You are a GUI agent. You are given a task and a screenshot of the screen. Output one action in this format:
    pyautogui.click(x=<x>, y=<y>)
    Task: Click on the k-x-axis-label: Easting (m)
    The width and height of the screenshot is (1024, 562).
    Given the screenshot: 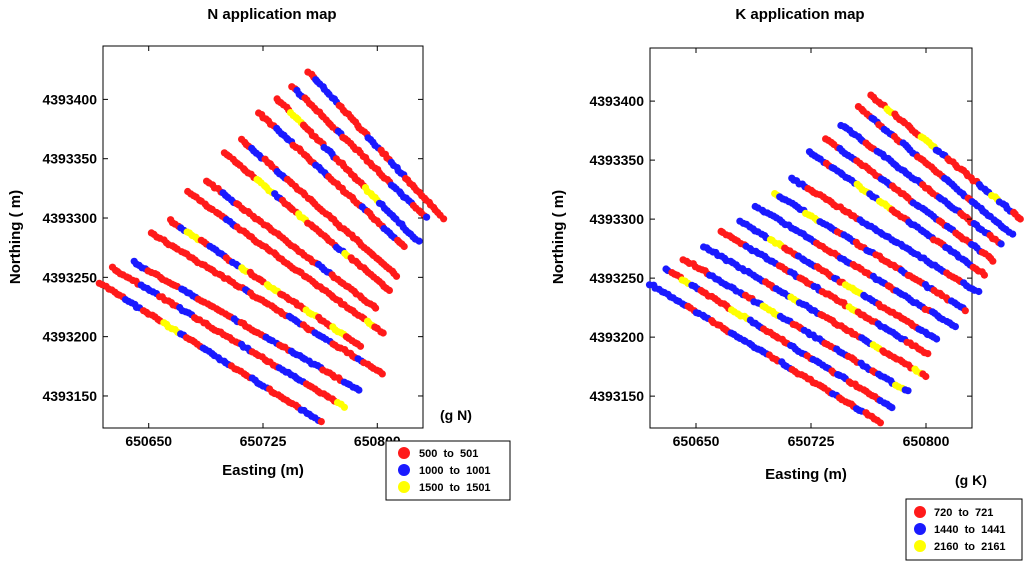 What is the action you would take?
    pyautogui.click(x=806, y=474)
    